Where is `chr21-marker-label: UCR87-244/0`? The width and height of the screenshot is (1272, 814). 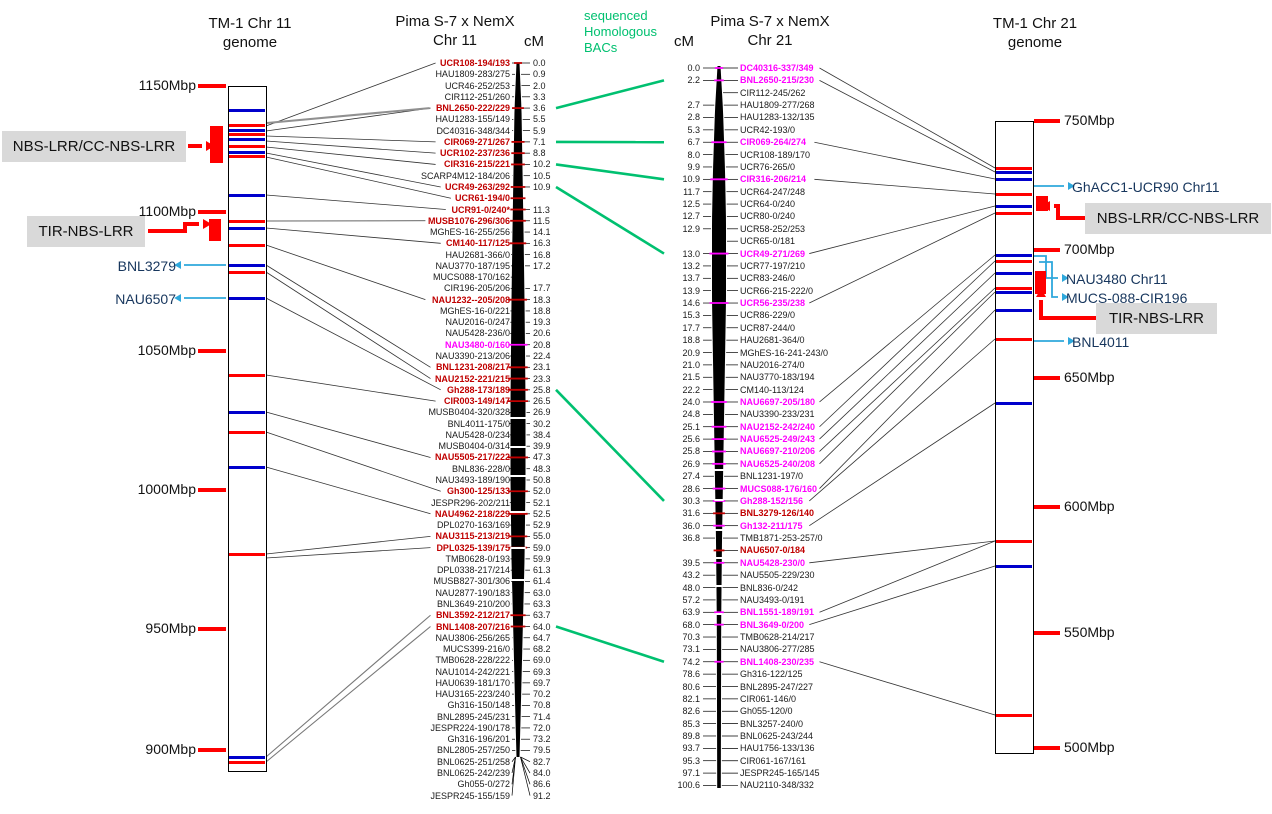 chr21-marker-label: UCR87-244/0 is located at coordinates (768, 327).